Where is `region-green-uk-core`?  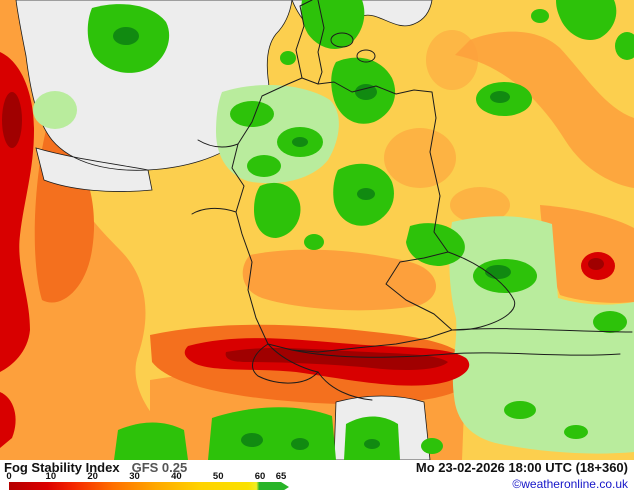
region-green-uk-core is located at coordinates (126, 36).